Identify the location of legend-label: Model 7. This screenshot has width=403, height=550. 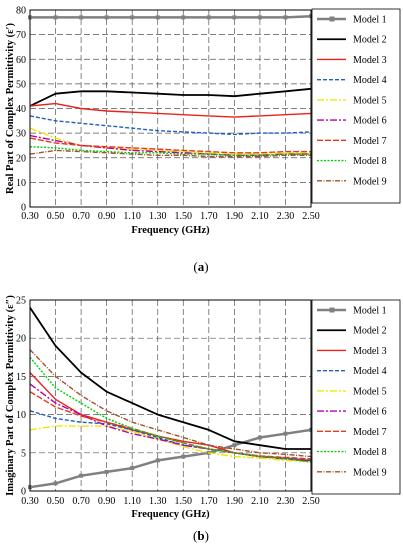
(370, 432).